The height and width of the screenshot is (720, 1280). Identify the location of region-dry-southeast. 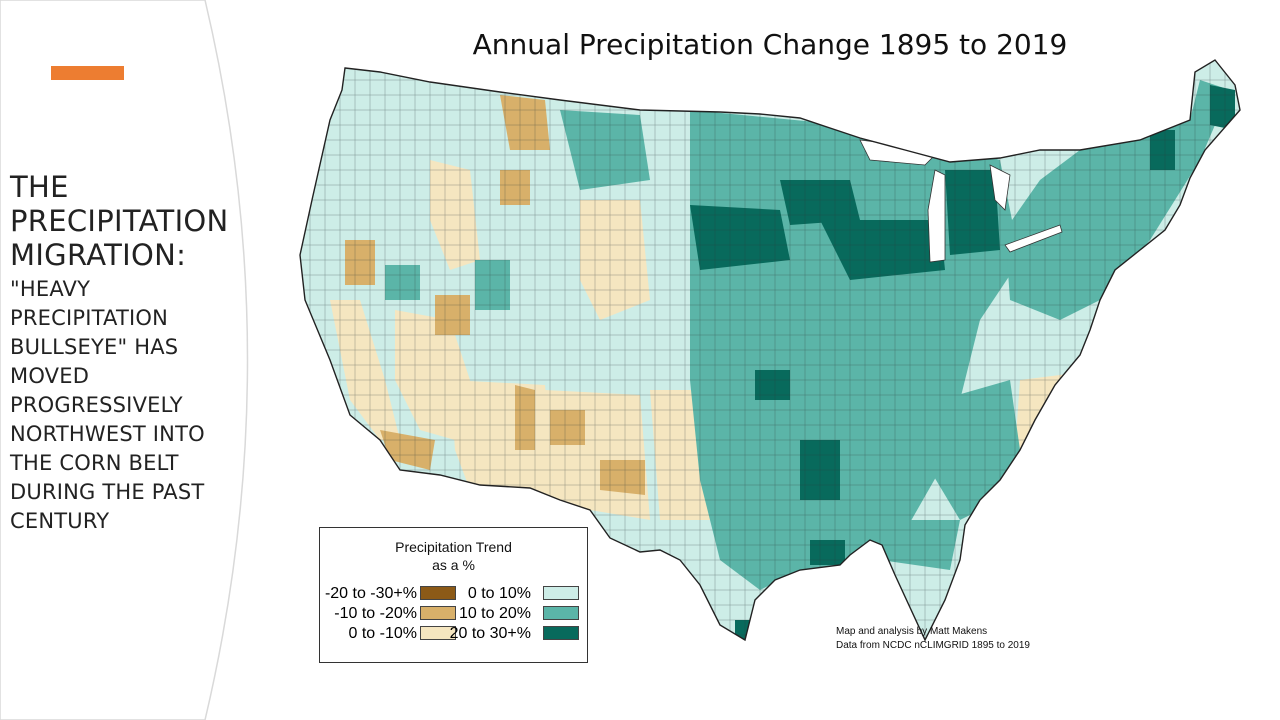
(1062, 440).